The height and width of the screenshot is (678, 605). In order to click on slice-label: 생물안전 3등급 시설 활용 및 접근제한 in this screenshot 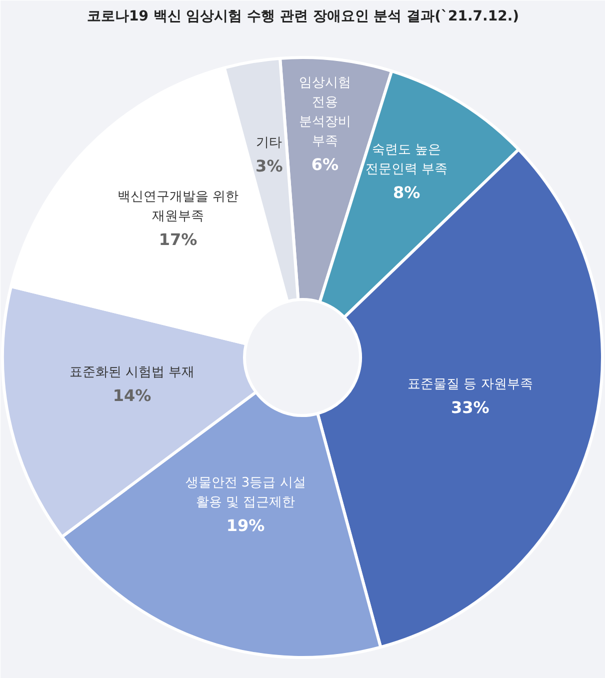, I will do `click(245, 492)`.